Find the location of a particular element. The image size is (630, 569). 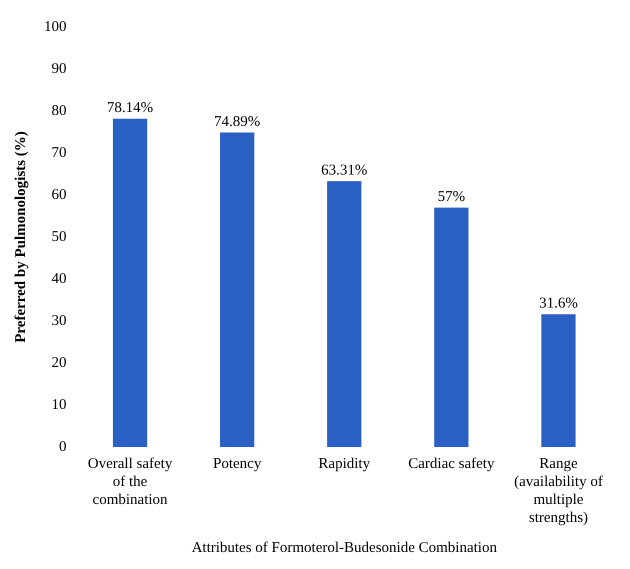

x-tick-label: Overall safety of the combination is located at coordinates (130, 482).